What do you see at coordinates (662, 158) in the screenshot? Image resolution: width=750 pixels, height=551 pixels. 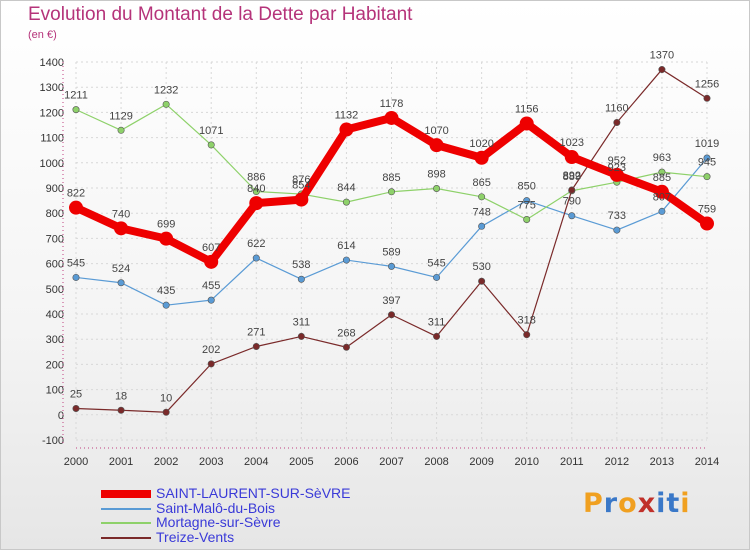 I see `data-label: 963` at bounding box center [662, 158].